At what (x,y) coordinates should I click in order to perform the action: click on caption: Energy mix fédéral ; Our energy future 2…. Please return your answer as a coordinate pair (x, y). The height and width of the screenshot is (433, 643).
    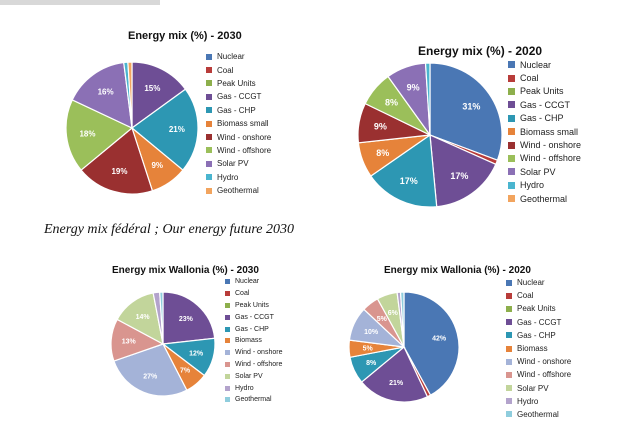
    Looking at the image, I should click on (169, 229).